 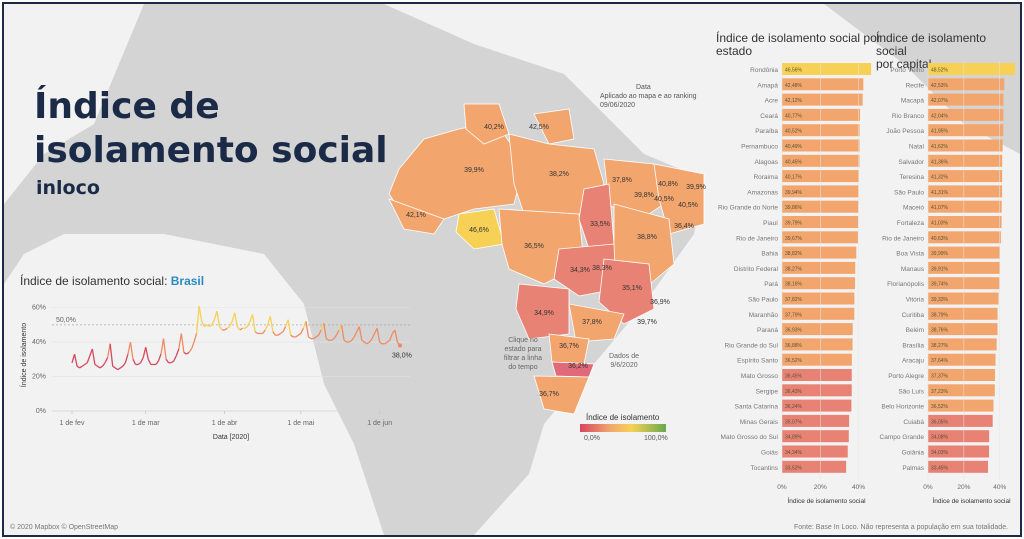 I want to click on ranking-value-label: 36,05%, so click(x=940, y=422).